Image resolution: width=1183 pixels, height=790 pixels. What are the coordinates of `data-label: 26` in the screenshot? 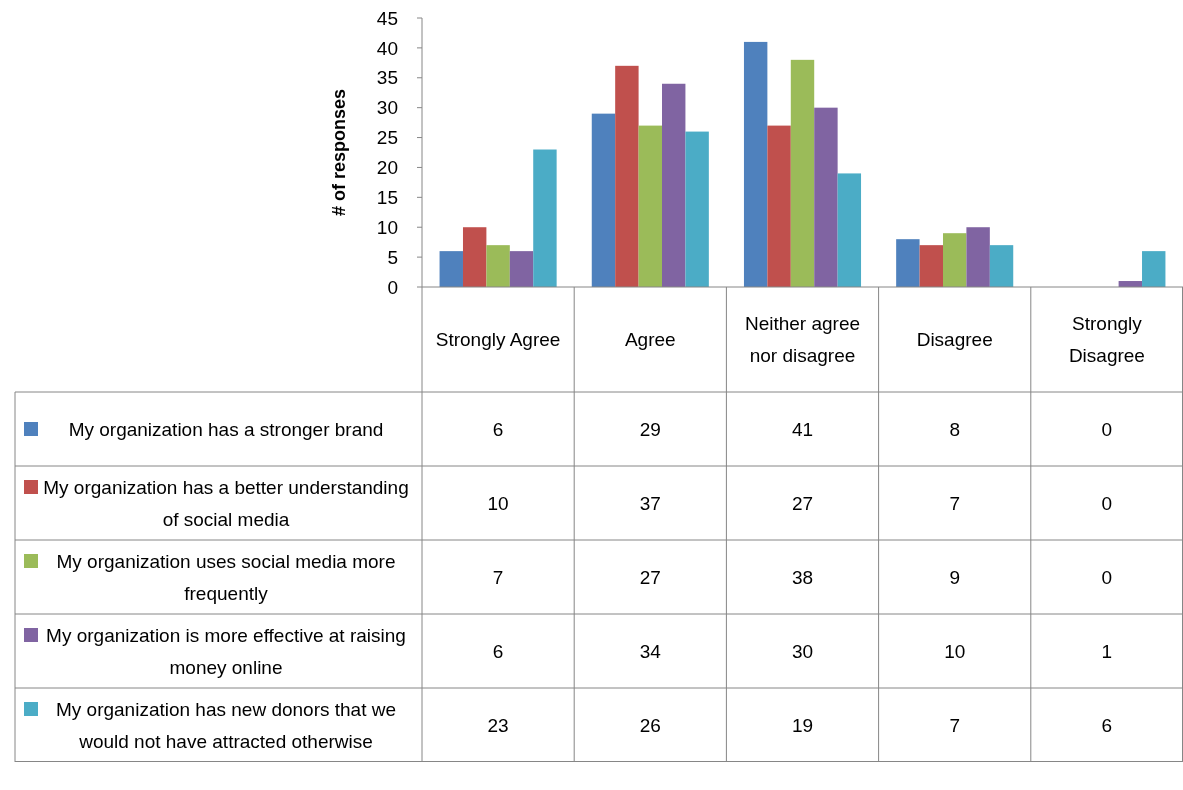 It's located at (650, 725).